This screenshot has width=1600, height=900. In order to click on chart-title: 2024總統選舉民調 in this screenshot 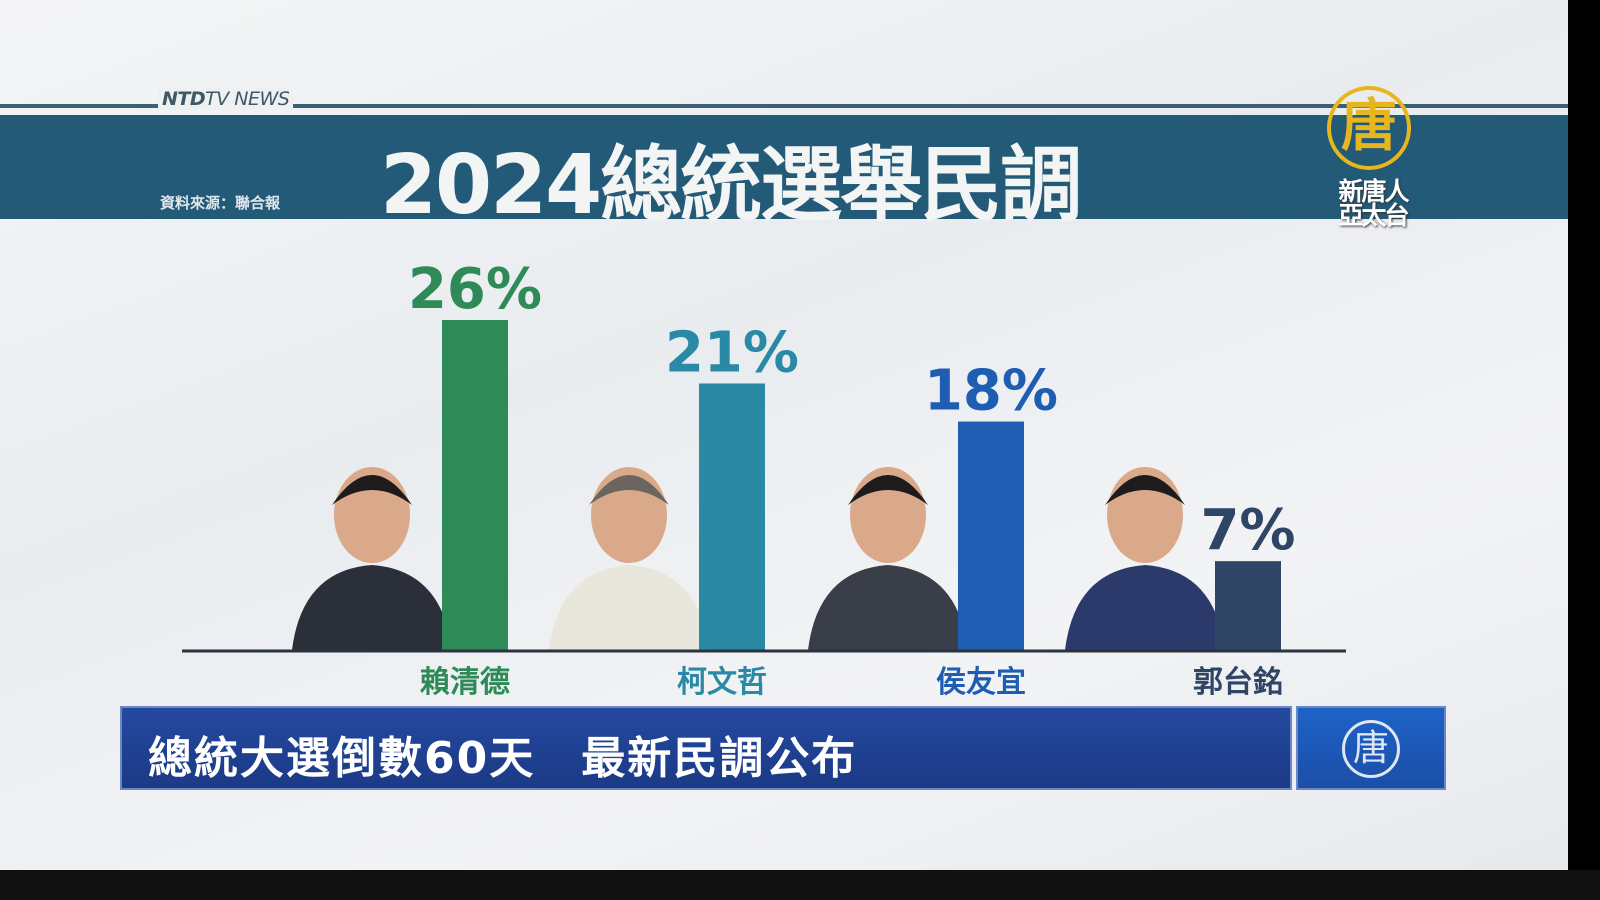, I will do `click(731, 185)`.